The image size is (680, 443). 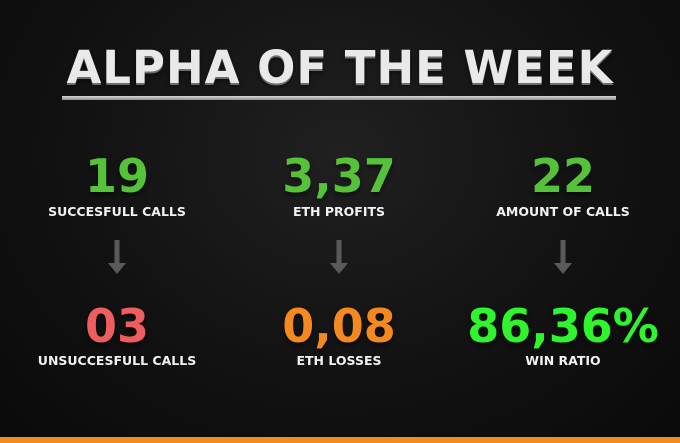 What do you see at coordinates (562, 176) in the screenshot?
I see `amount-of-calls-value: 22` at bounding box center [562, 176].